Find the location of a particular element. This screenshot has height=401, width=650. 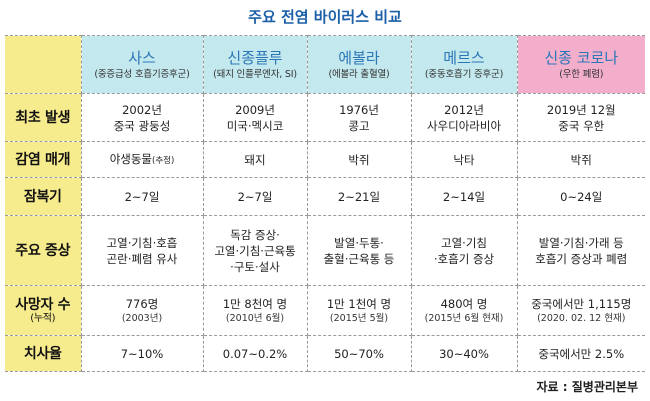

source-note: 자료 : 질병관리본부 is located at coordinates (587, 387).